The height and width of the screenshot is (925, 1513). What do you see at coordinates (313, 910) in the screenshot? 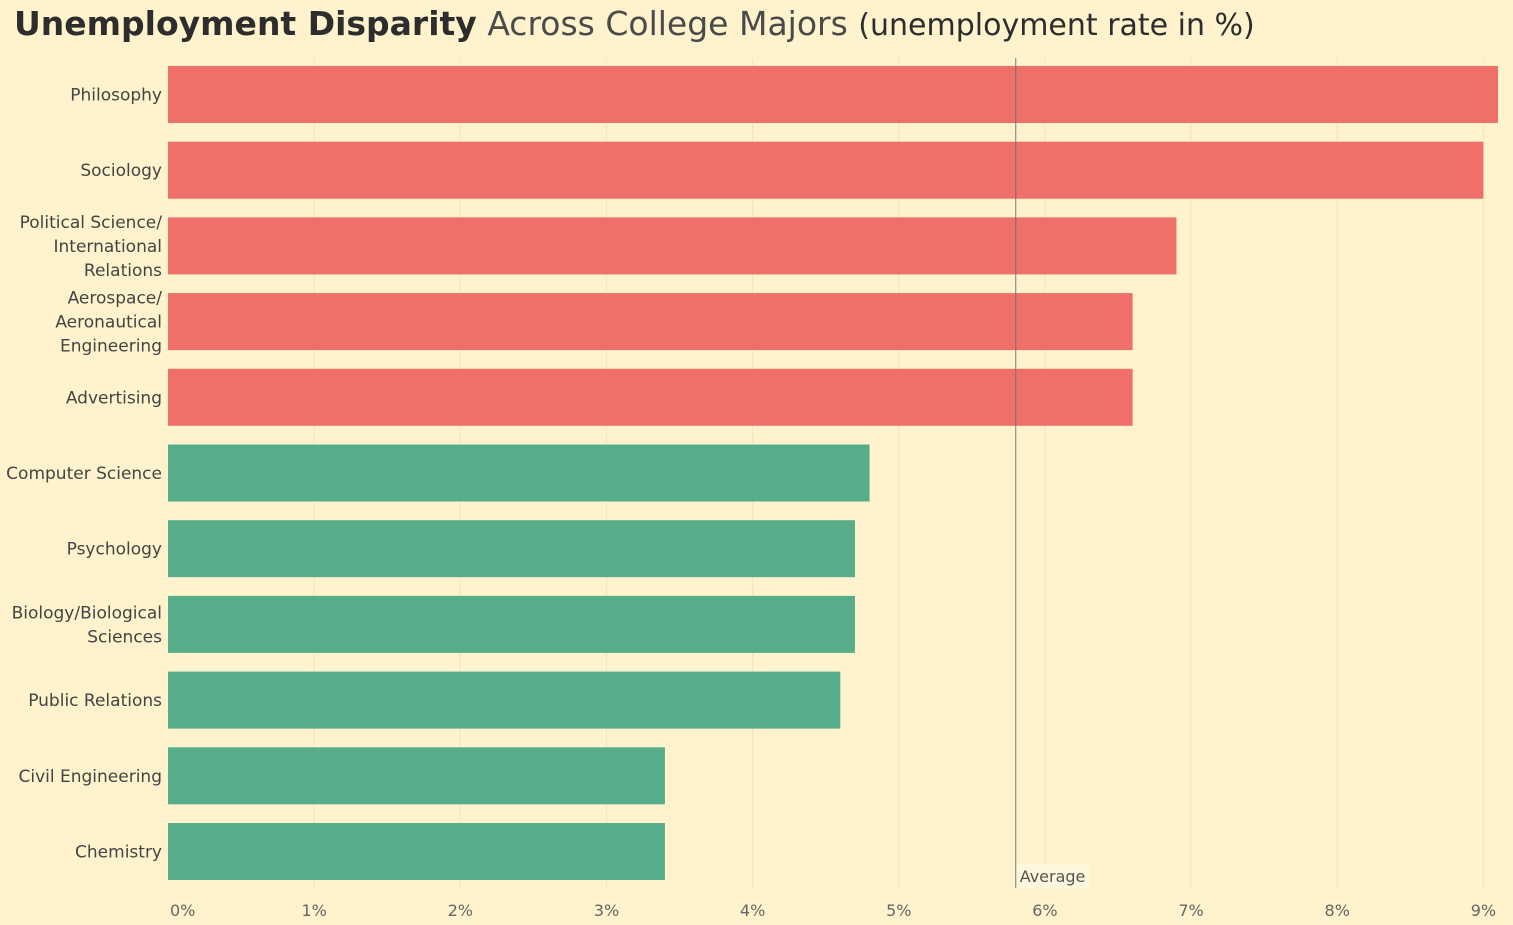
I see `x-tick-label: 1%` at bounding box center [313, 910].